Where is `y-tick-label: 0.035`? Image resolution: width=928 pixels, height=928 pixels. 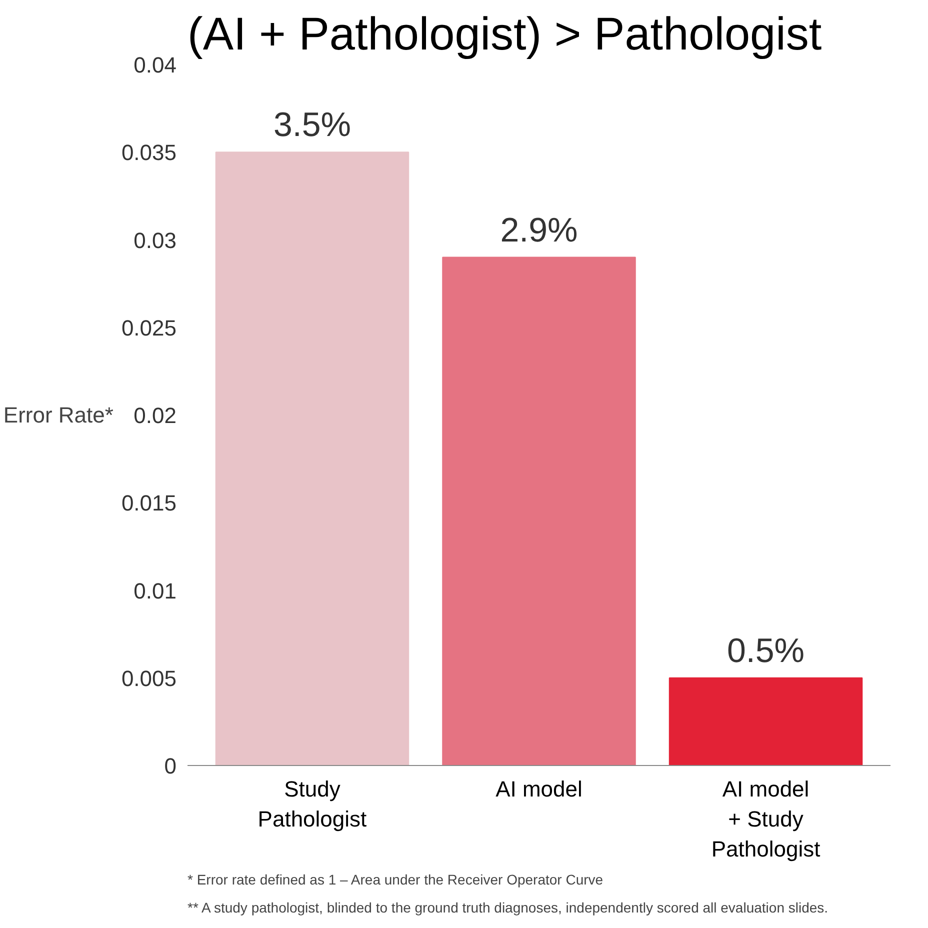 y-tick-label: 0.035 is located at coordinates (149, 153).